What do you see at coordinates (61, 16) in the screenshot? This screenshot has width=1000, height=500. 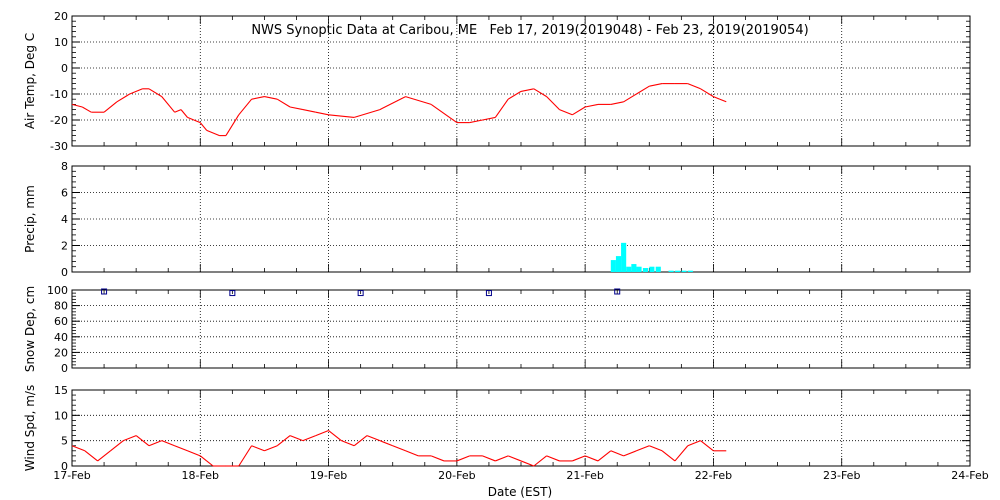 I see `air-temp-ytick-label: 20` at bounding box center [61, 16].